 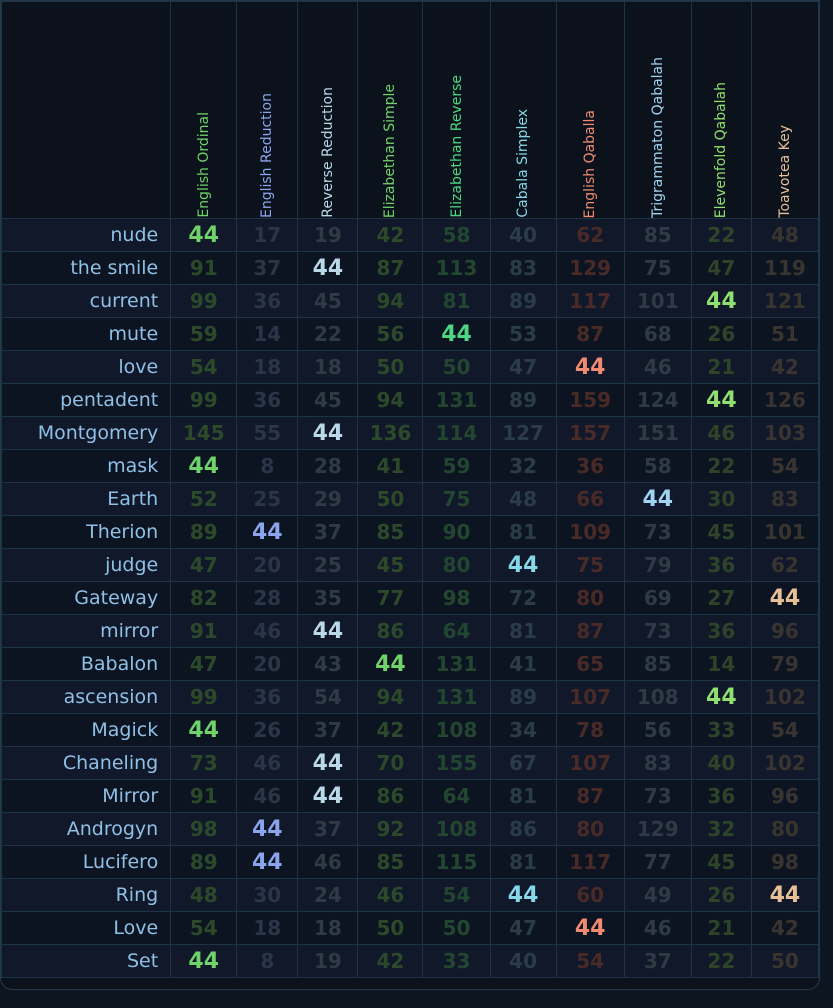 What do you see at coordinates (204, 433) in the screenshot?
I see `value-cell: 145` at bounding box center [204, 433].